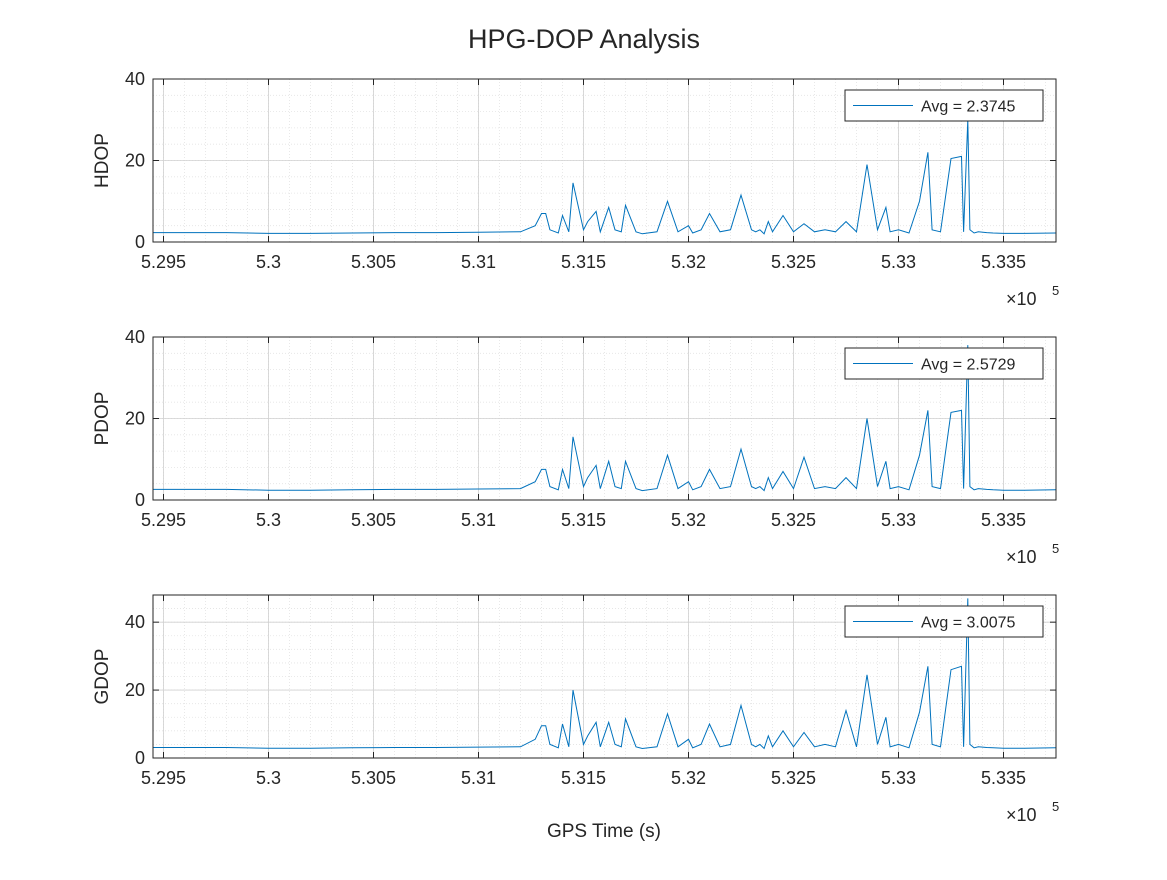 This screenshot has height=880, width=1167. What do you see at coordinates (102, 160) in the screenshot?
I see `y-axis-label: HDOP` at bounding box center [102, 160].